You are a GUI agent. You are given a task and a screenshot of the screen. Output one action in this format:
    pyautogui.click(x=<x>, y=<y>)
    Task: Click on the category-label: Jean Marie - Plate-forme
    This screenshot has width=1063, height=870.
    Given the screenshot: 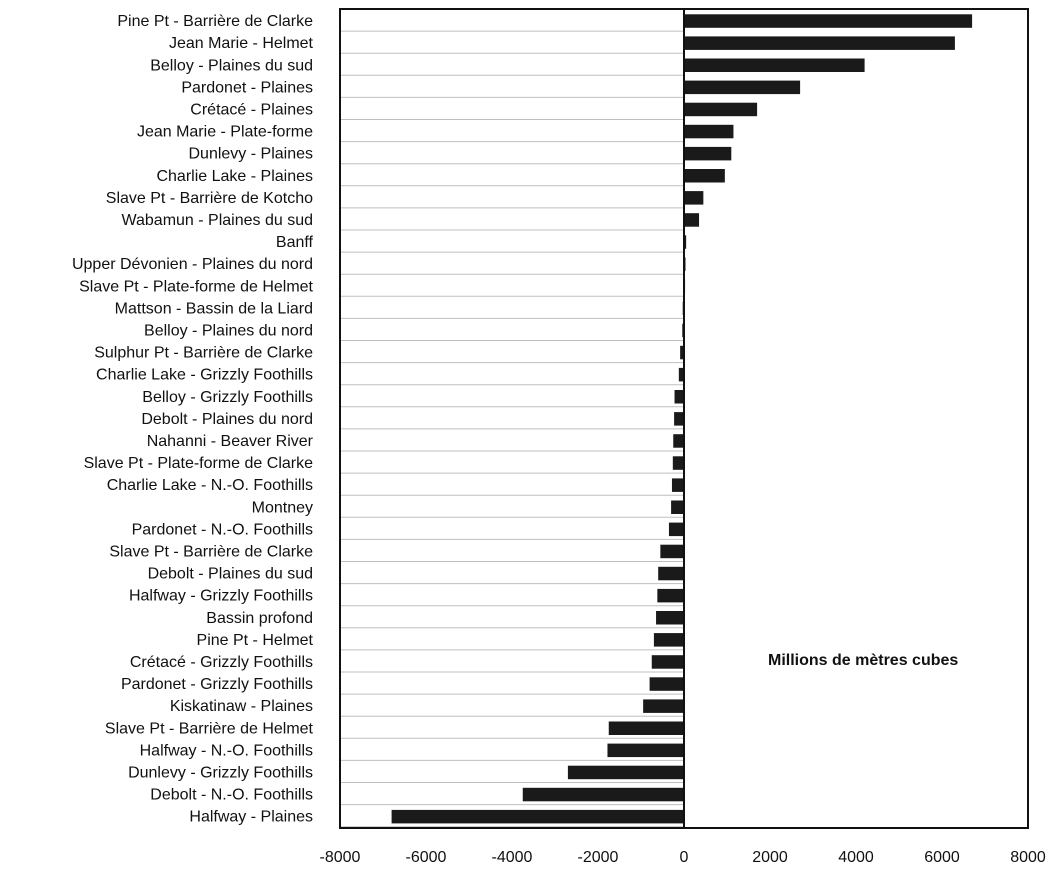 What is the action you would take?
    pyautogui.click(x=225, y=132)
    